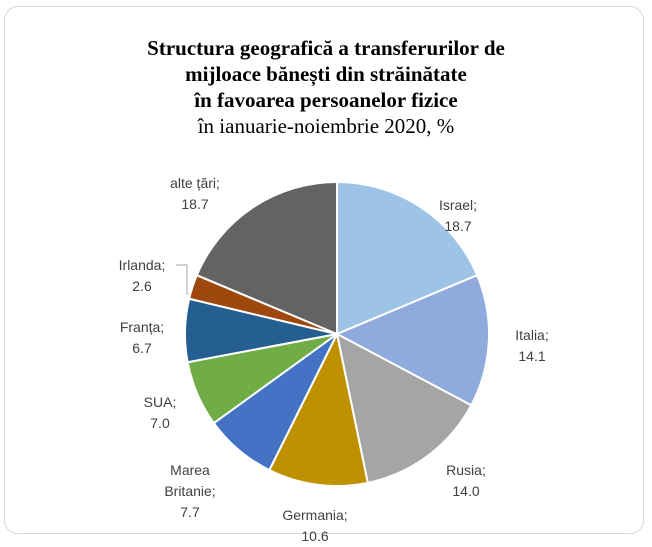 This screenshot has height=547, width=652. Describe the element at coordinates (142, 276) in the screenshot. I see `data-label: Irlanda; 2.6` at that location.